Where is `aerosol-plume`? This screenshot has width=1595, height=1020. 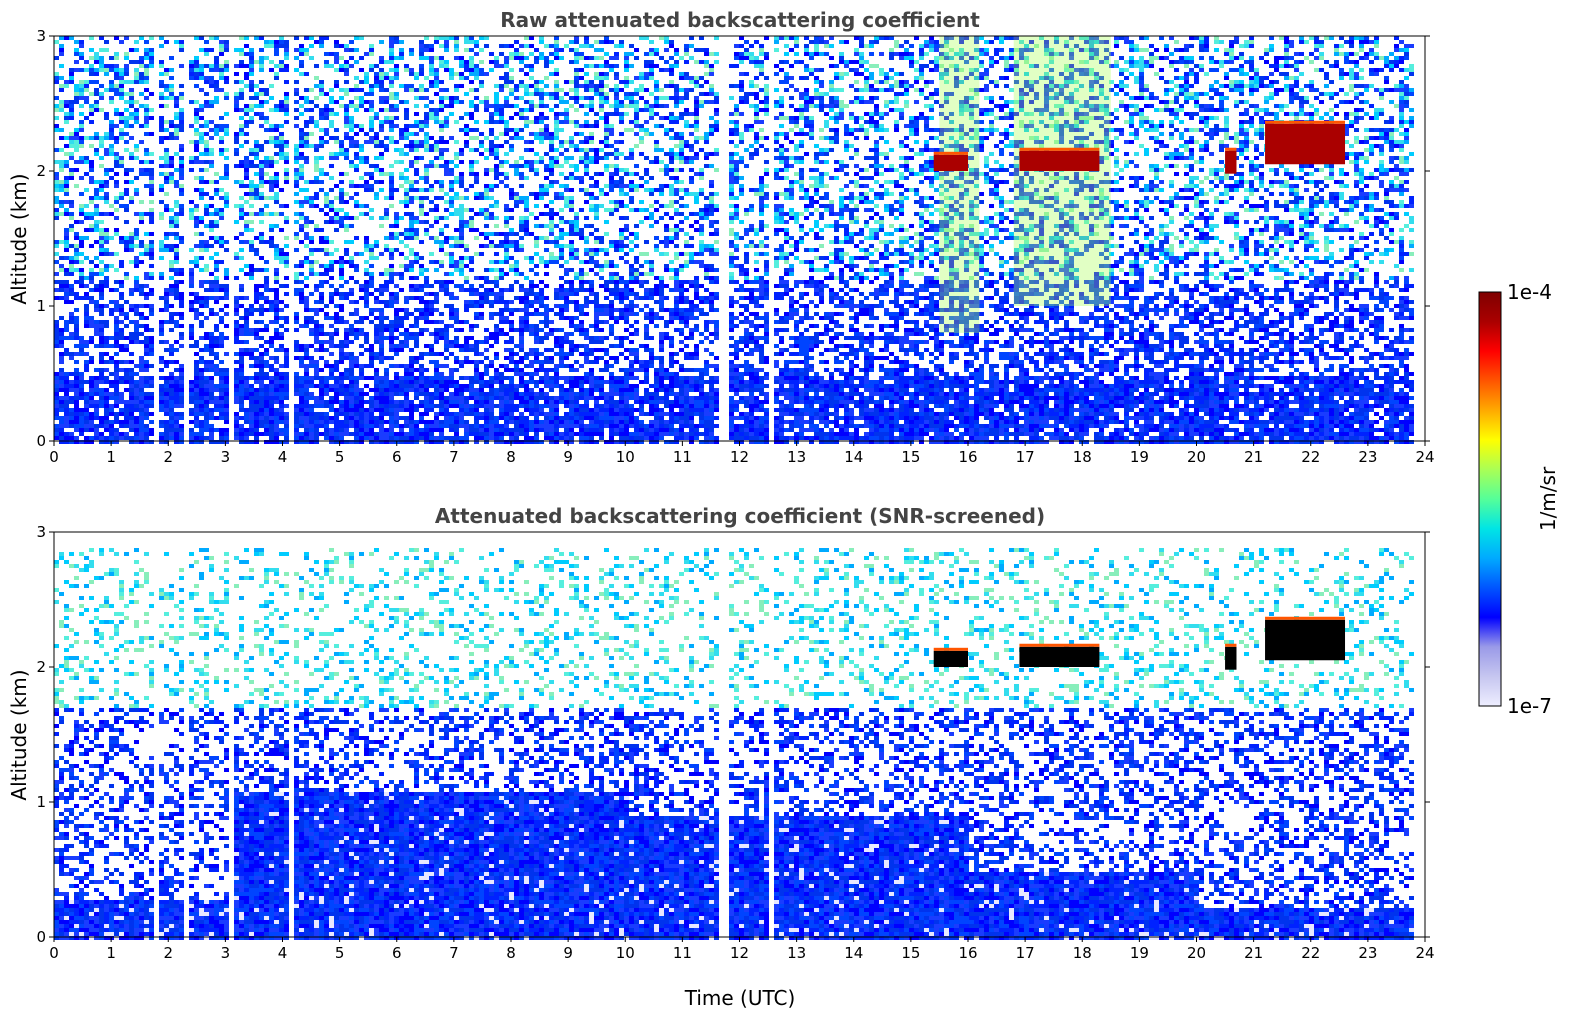 aerosol-plume is located at coordinates (959, 184).